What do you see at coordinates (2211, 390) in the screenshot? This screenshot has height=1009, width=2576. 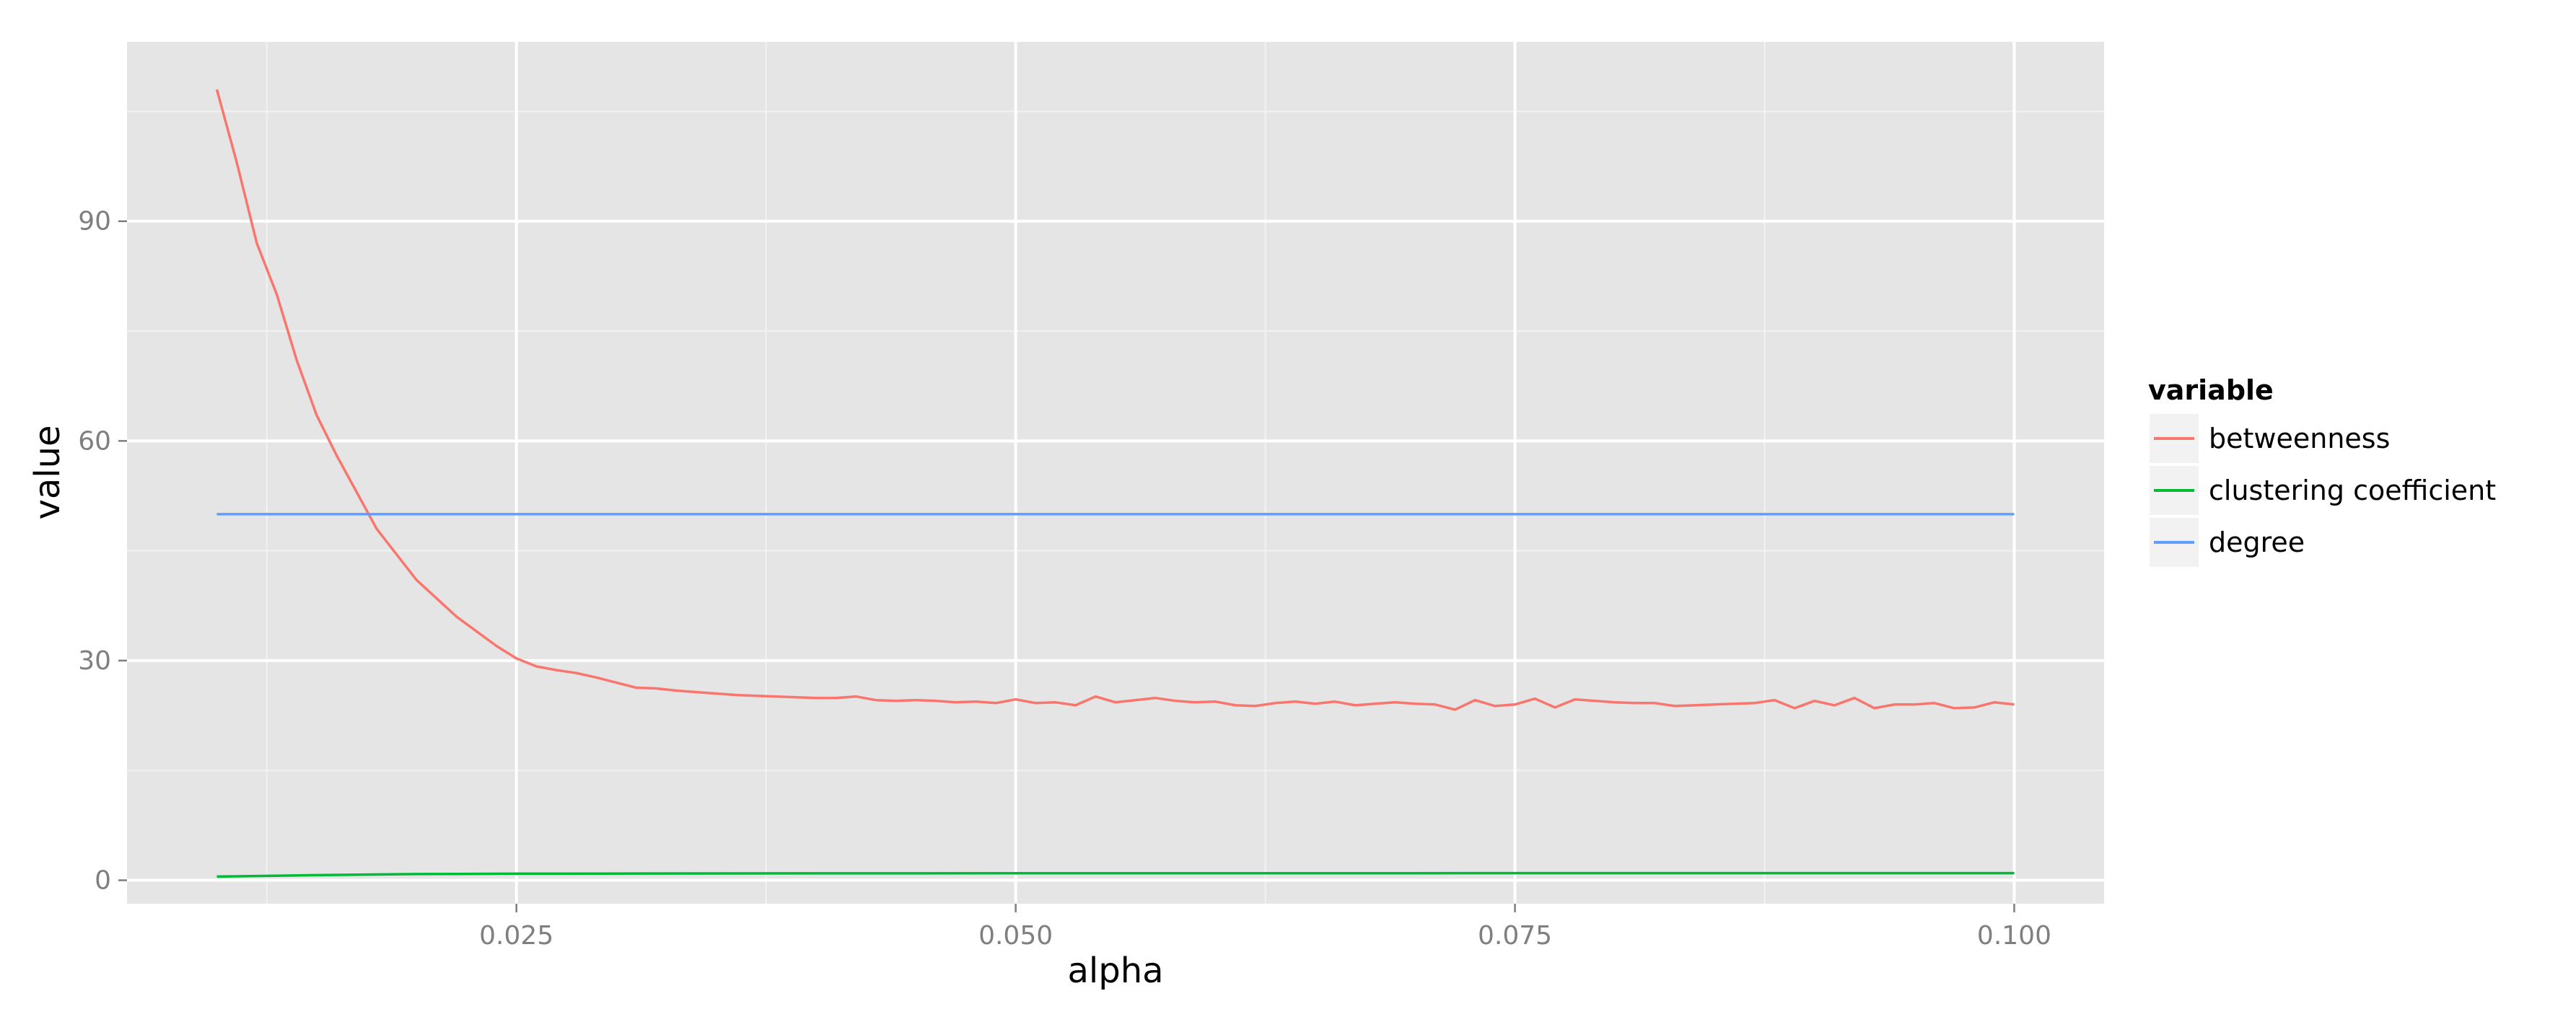 I see `legend-title: variable` at bounding box center [2211, 390].